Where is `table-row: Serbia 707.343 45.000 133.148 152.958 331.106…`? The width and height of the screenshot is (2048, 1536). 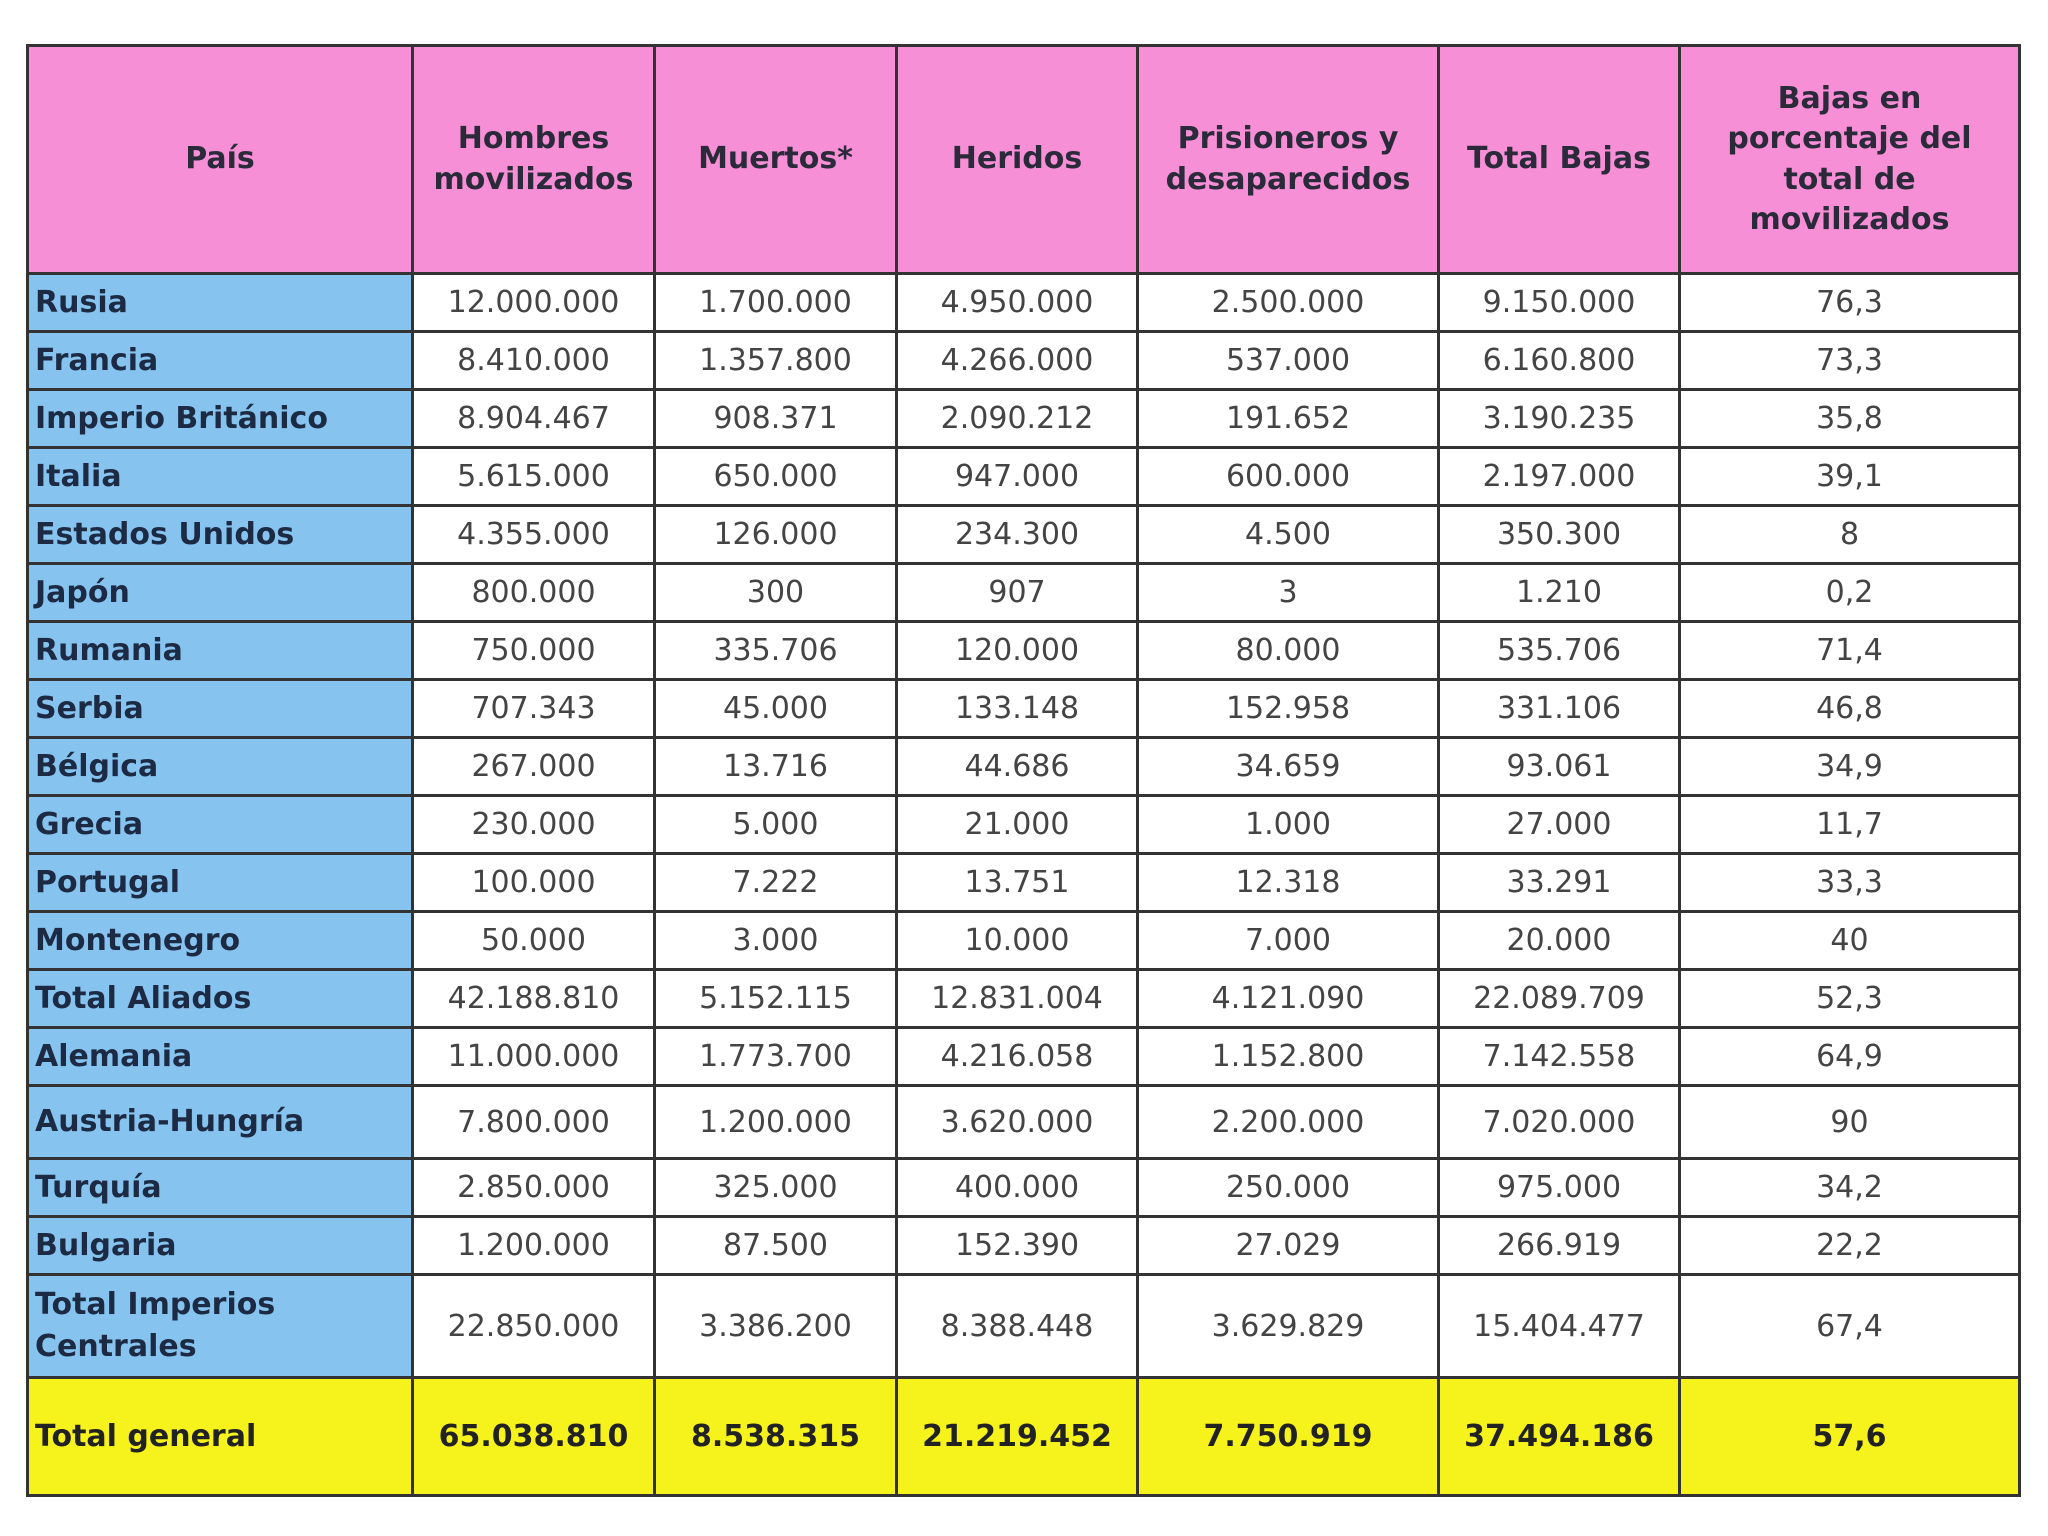
table-row: Serbia 707.343 45.000 133.148 152.958 331.106… is located at coordinates (1023, 708).